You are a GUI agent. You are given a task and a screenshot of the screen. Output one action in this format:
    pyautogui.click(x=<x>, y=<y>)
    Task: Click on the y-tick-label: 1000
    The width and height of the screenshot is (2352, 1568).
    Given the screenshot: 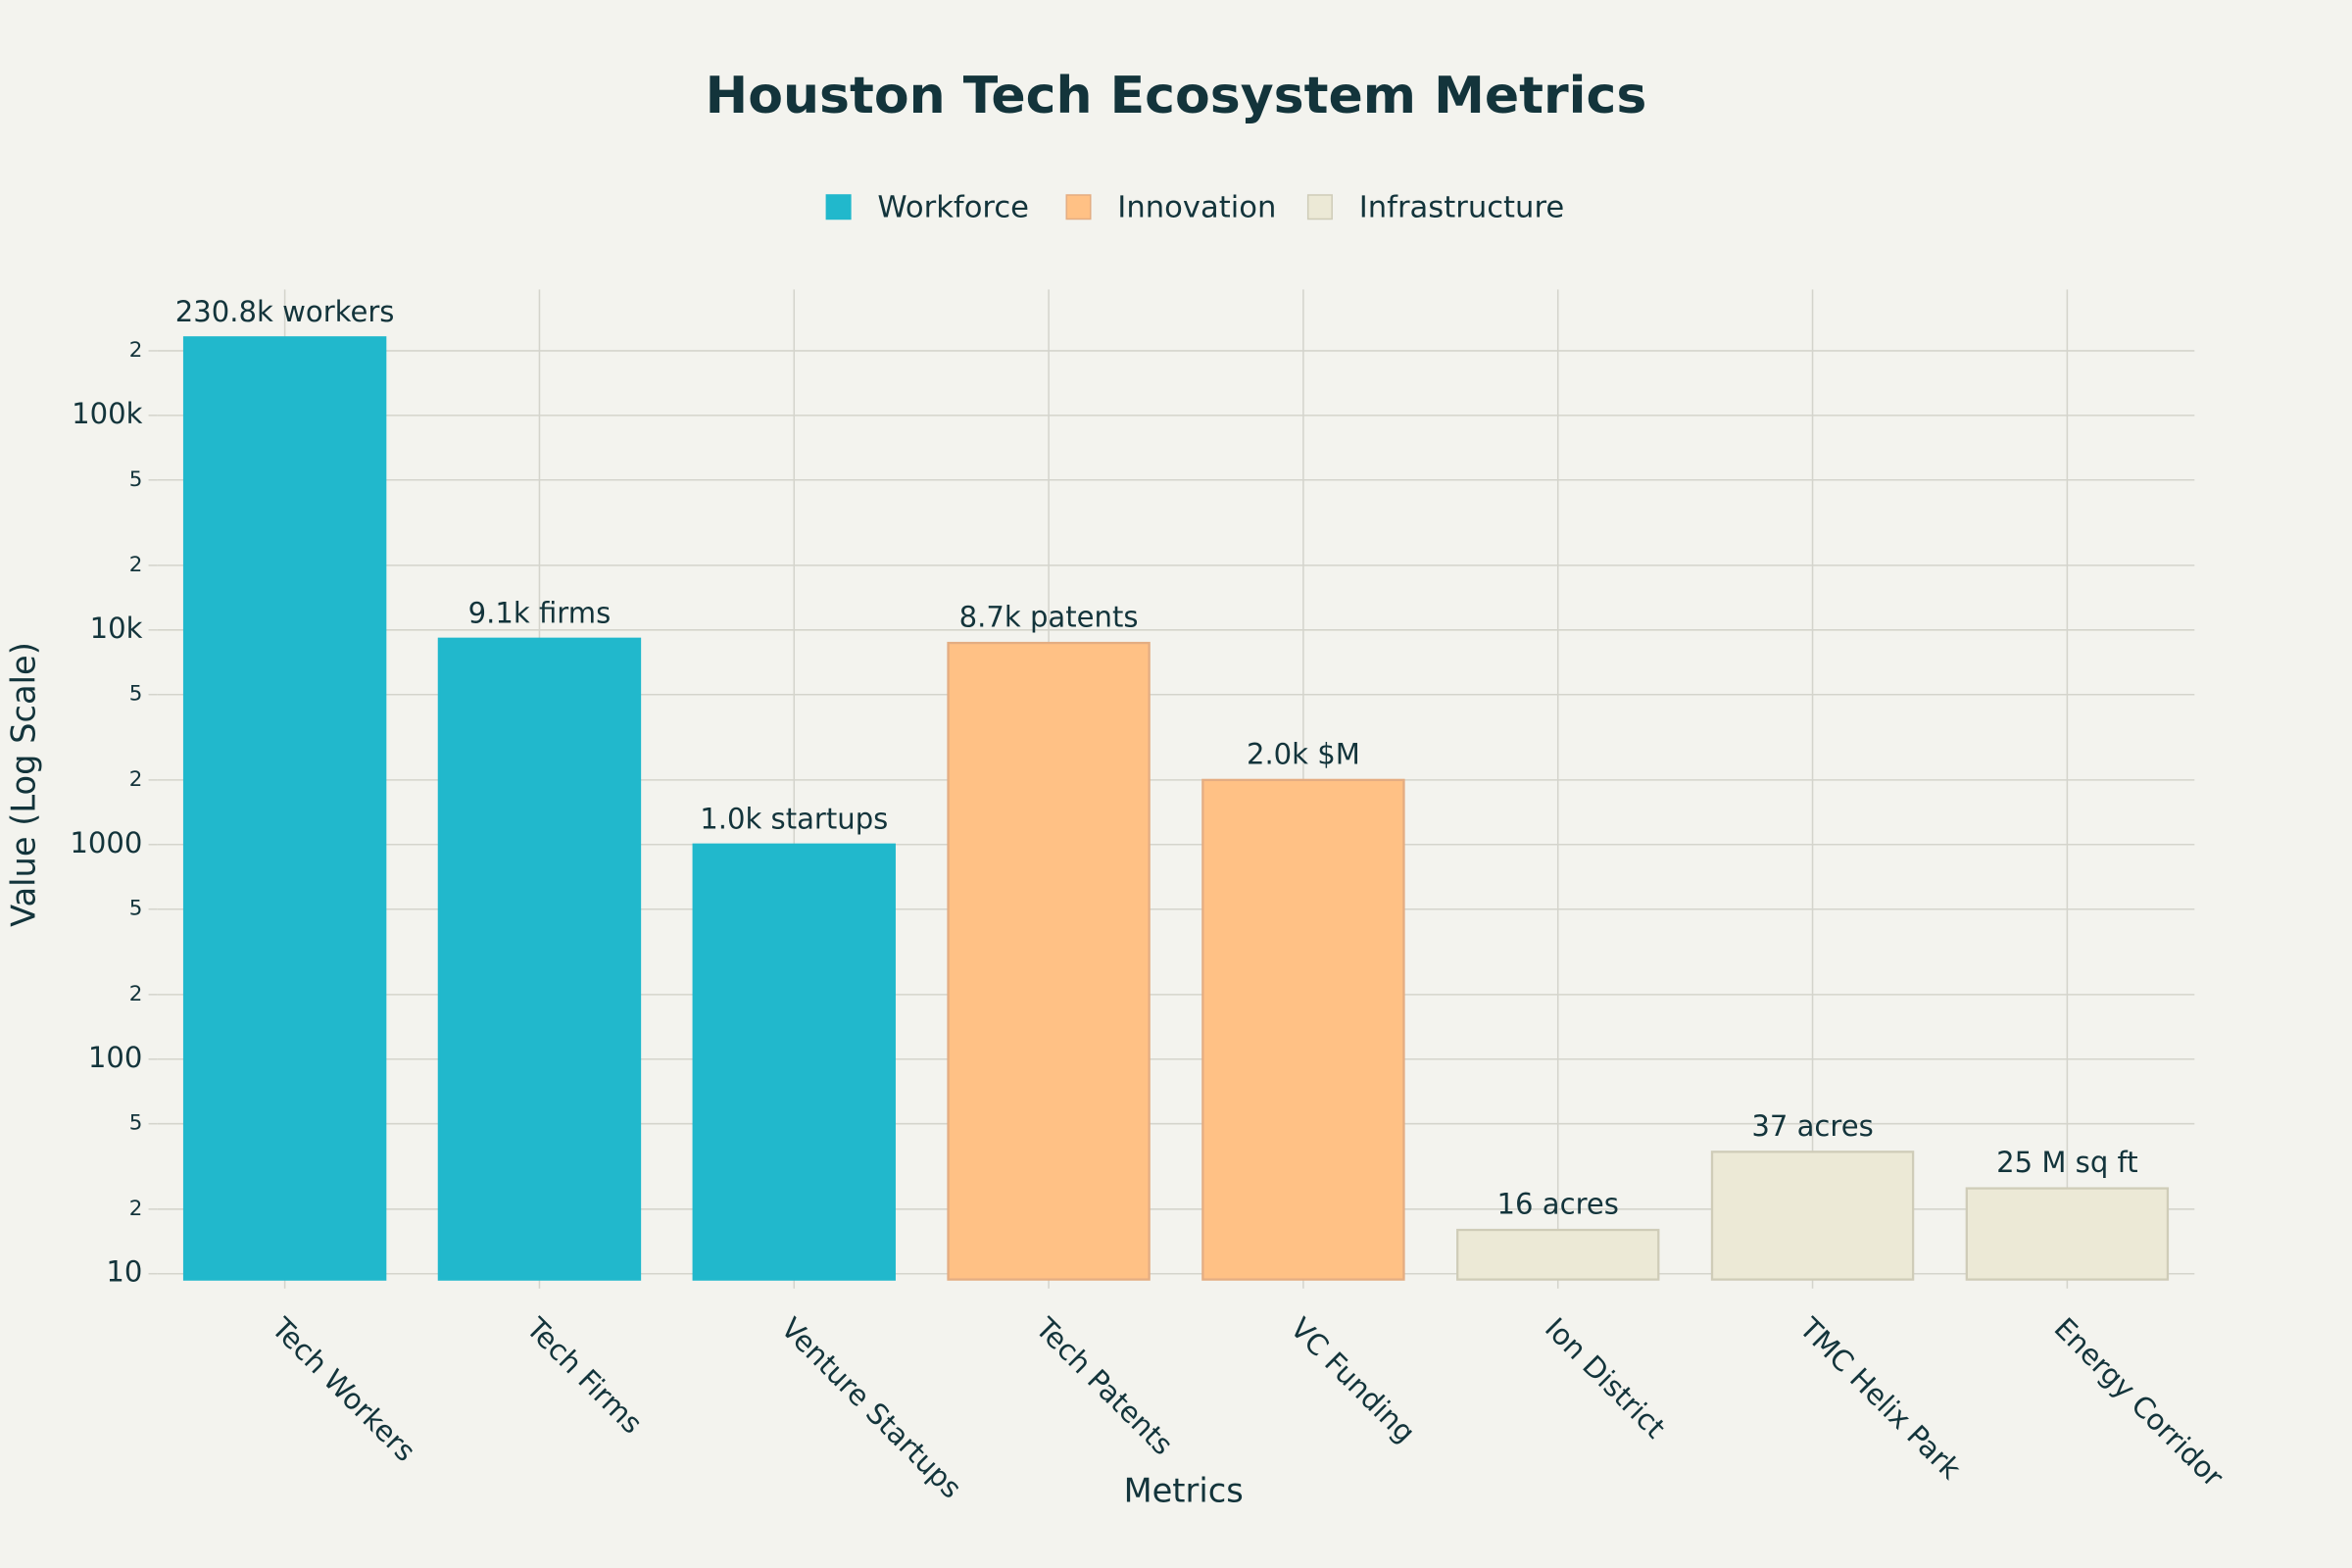 What is the action you would take?
    pyautogui.click(x=106, y=842)
    